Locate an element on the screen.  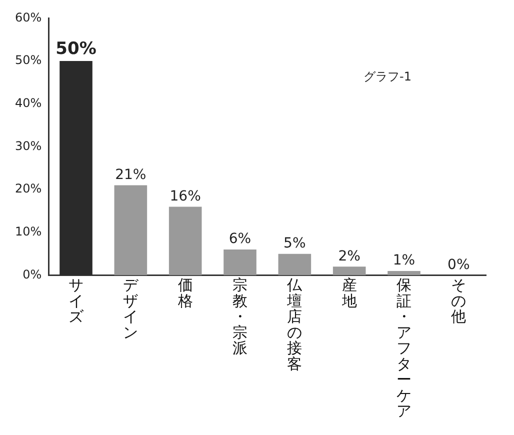
y-tick-label: 40% is located at coordinates (28, 103).